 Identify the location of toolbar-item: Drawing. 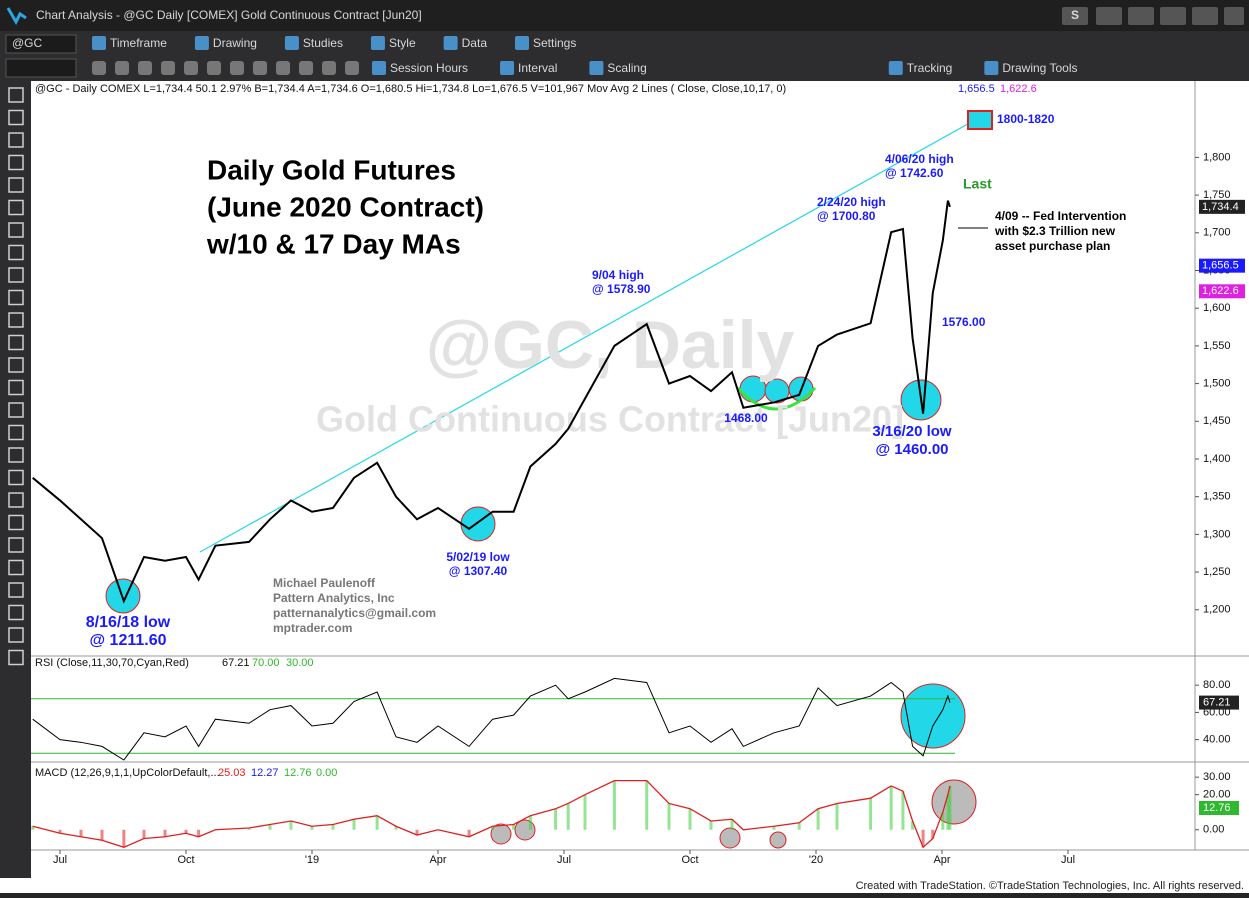
(235, 43).